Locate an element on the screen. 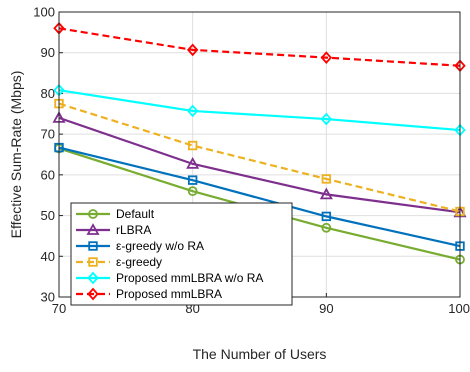 The height and width of the screenshot is (372, 470). legend-label: rLBRA is located at coordinates (133, 230).